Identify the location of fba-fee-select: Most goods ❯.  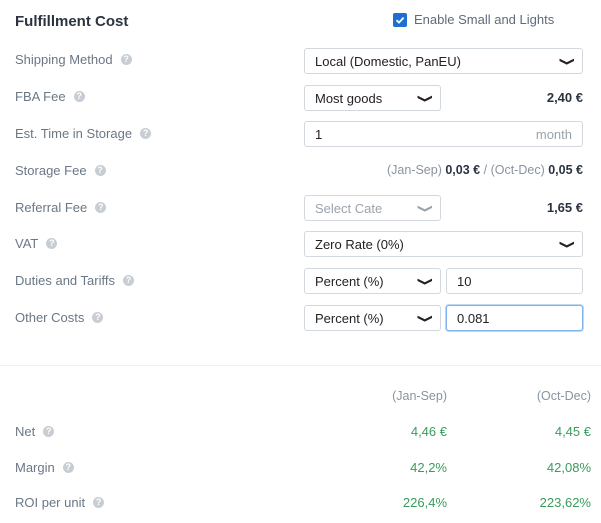
(372, 98).